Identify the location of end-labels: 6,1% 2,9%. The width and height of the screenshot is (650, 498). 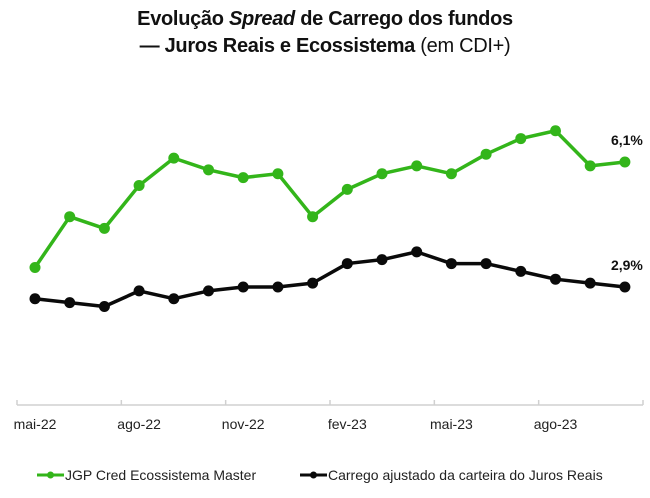
(627, 202).